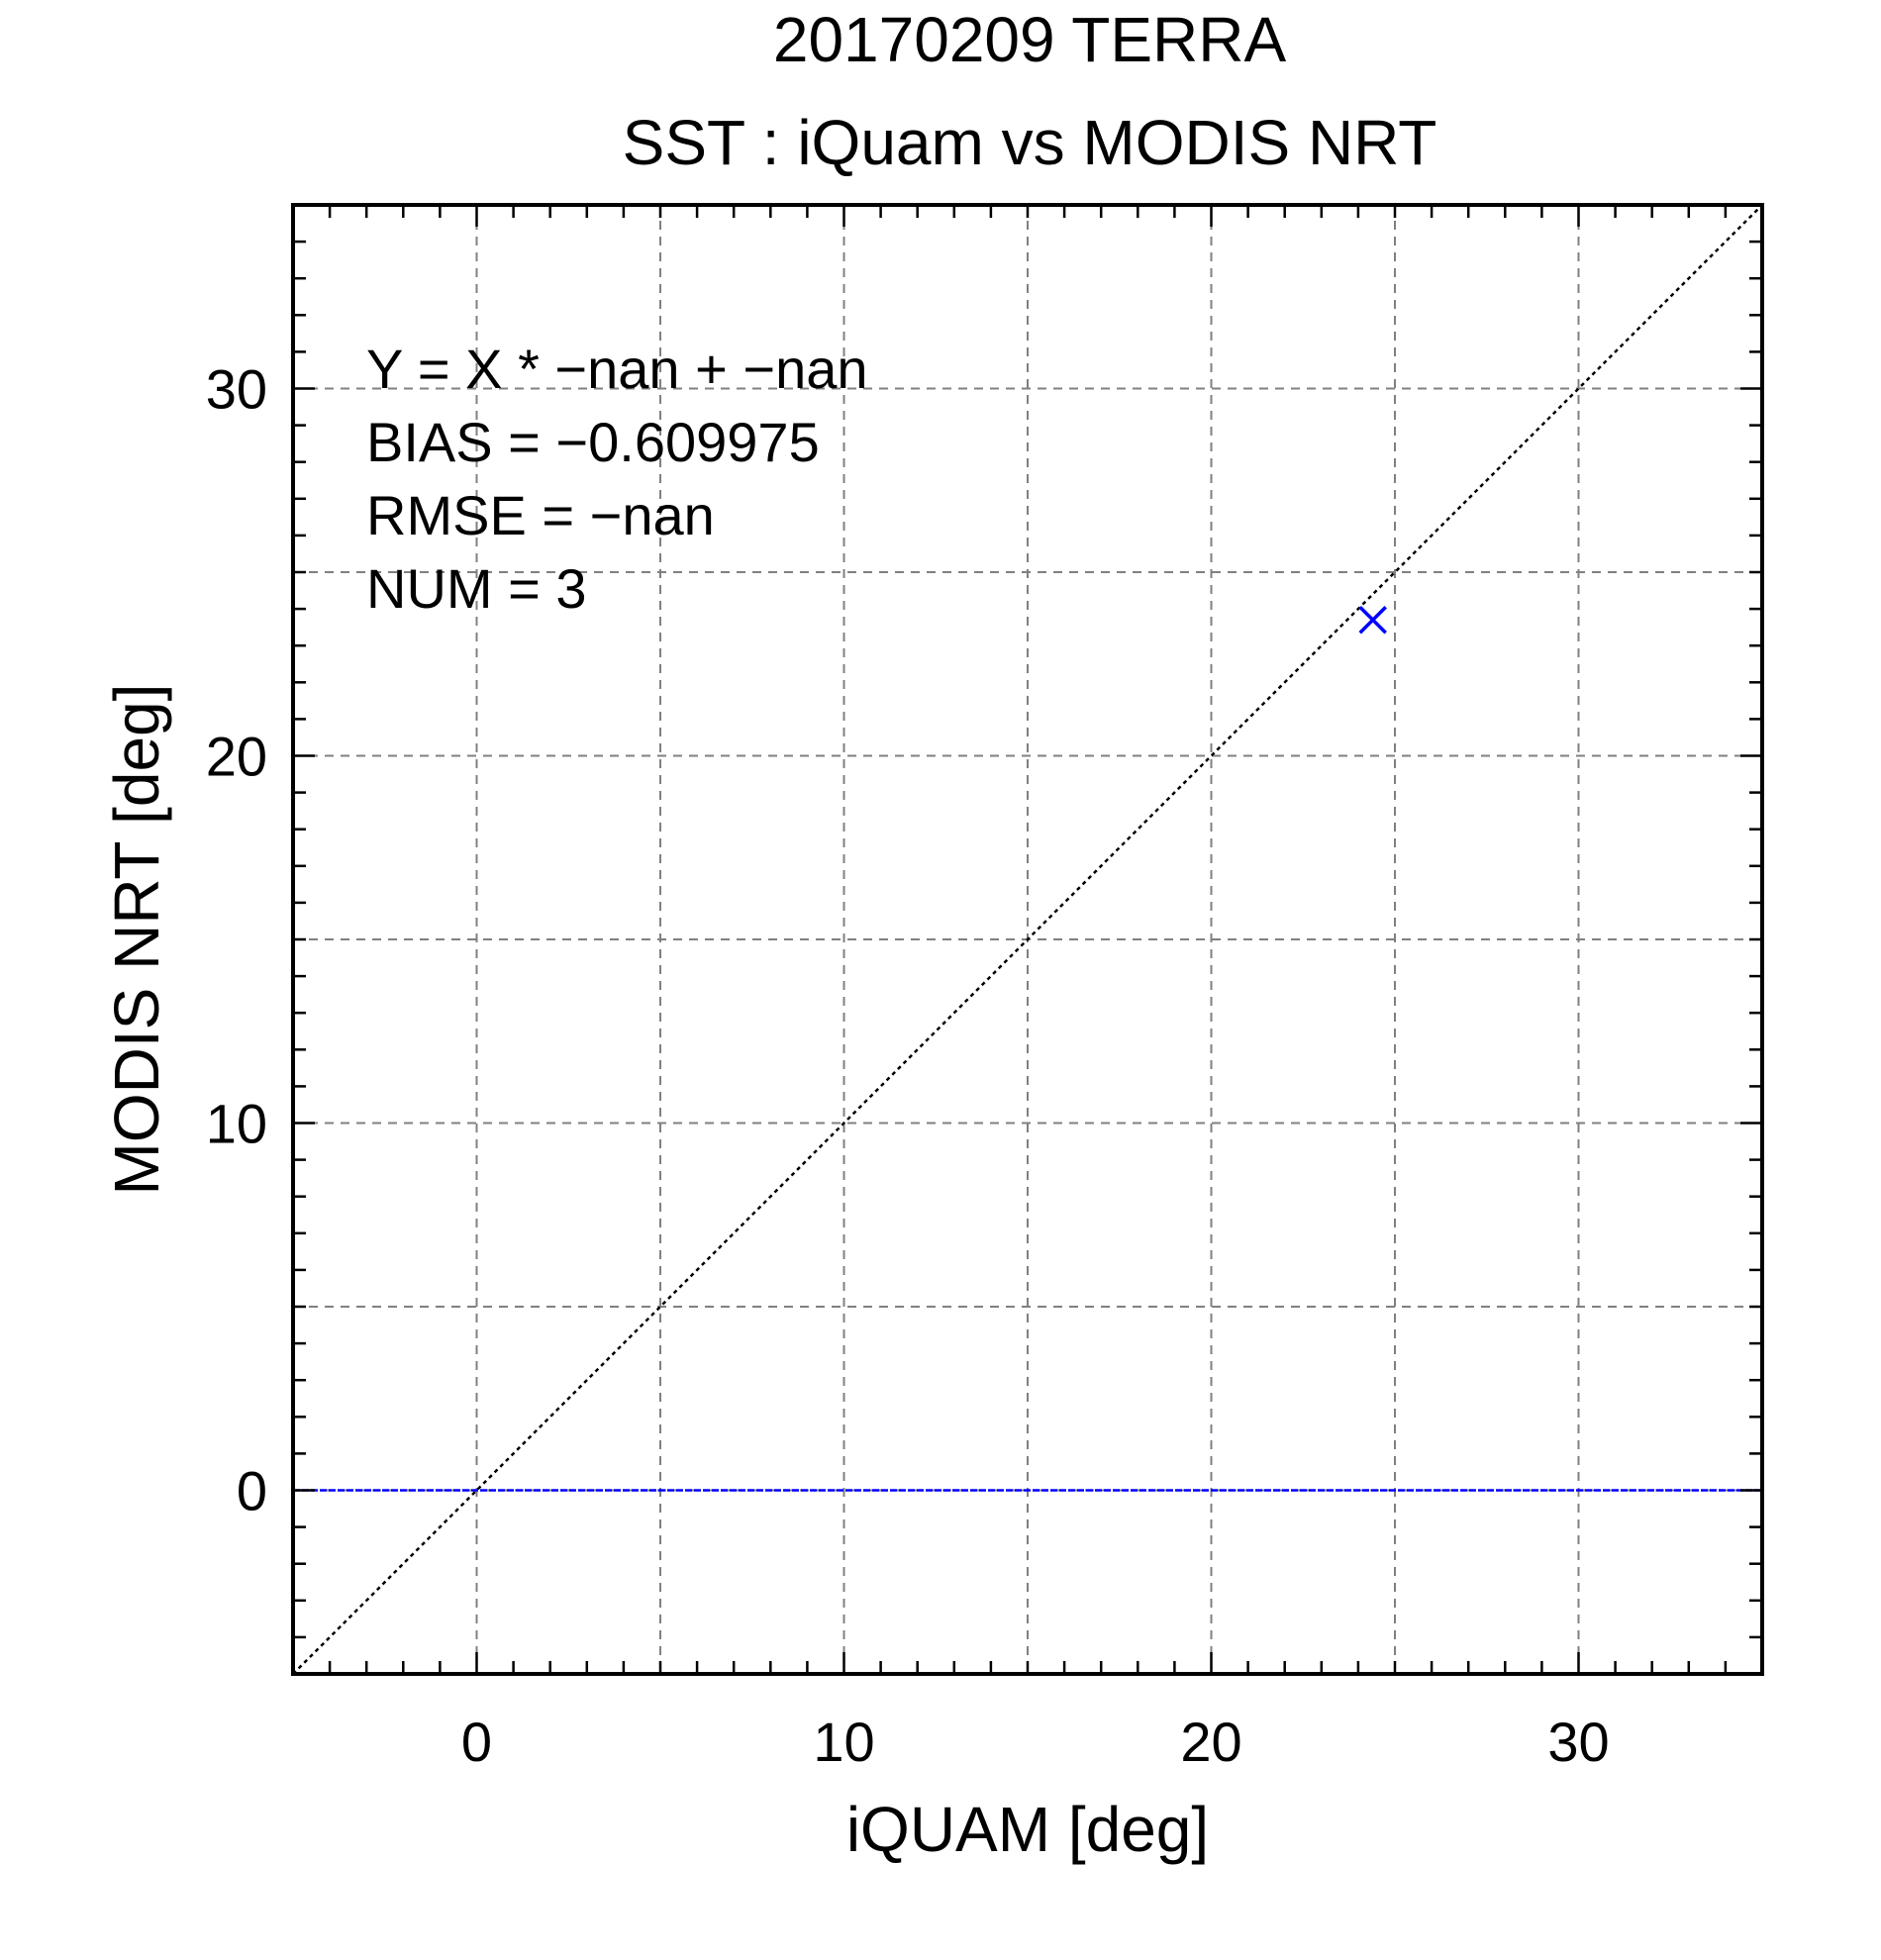  What do you see at coordinates (1030, 142) in the screenshot?
I see `chart-subtitle: SST : iQuam vs MODIS NRT` at bounding box center [1030, 142].